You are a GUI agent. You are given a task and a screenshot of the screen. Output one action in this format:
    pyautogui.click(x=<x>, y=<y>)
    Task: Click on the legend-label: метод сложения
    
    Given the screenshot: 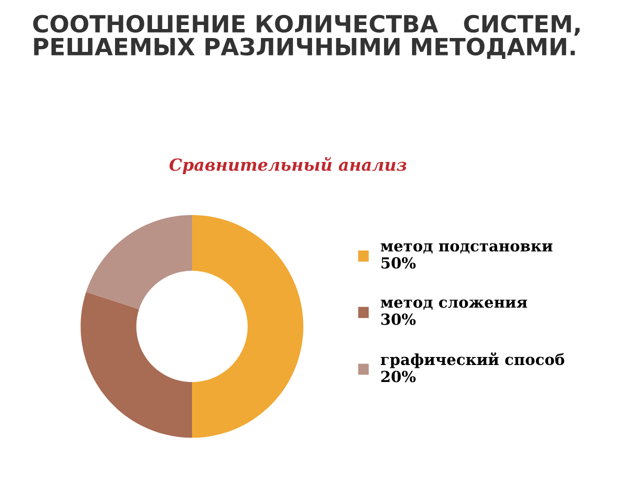 What is the action you would take?
    pyautogui.click(x=454, y=305)
    